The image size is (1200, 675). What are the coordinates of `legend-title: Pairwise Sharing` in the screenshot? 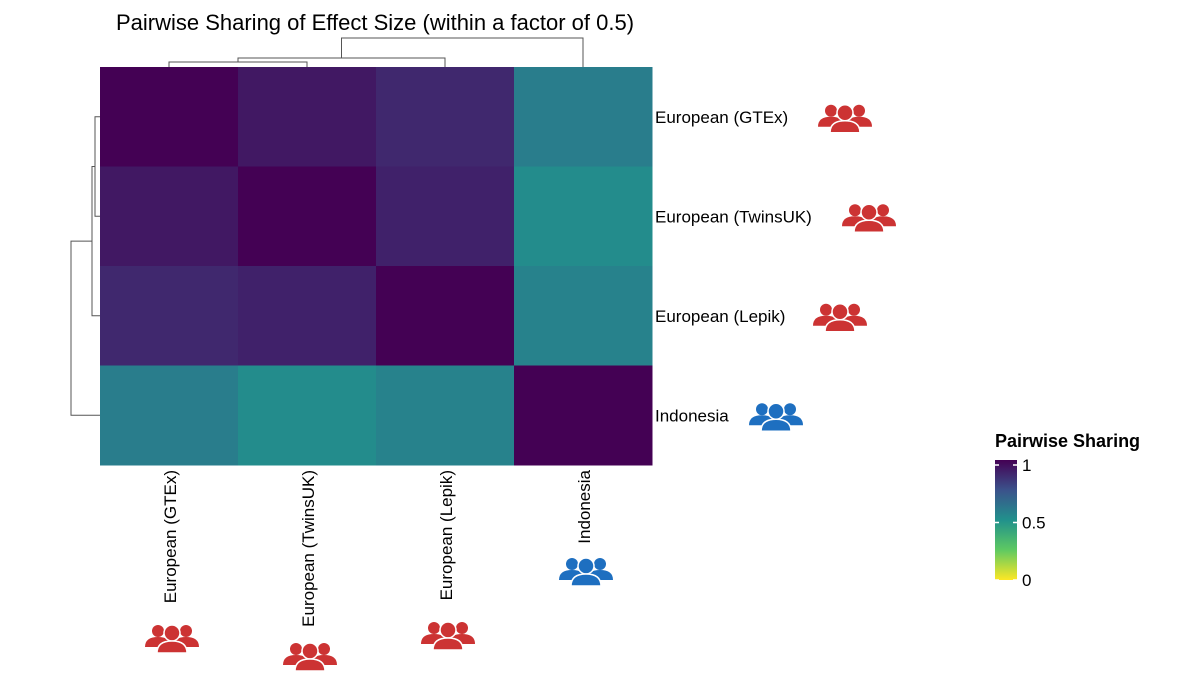 It's located at (1067, 441).